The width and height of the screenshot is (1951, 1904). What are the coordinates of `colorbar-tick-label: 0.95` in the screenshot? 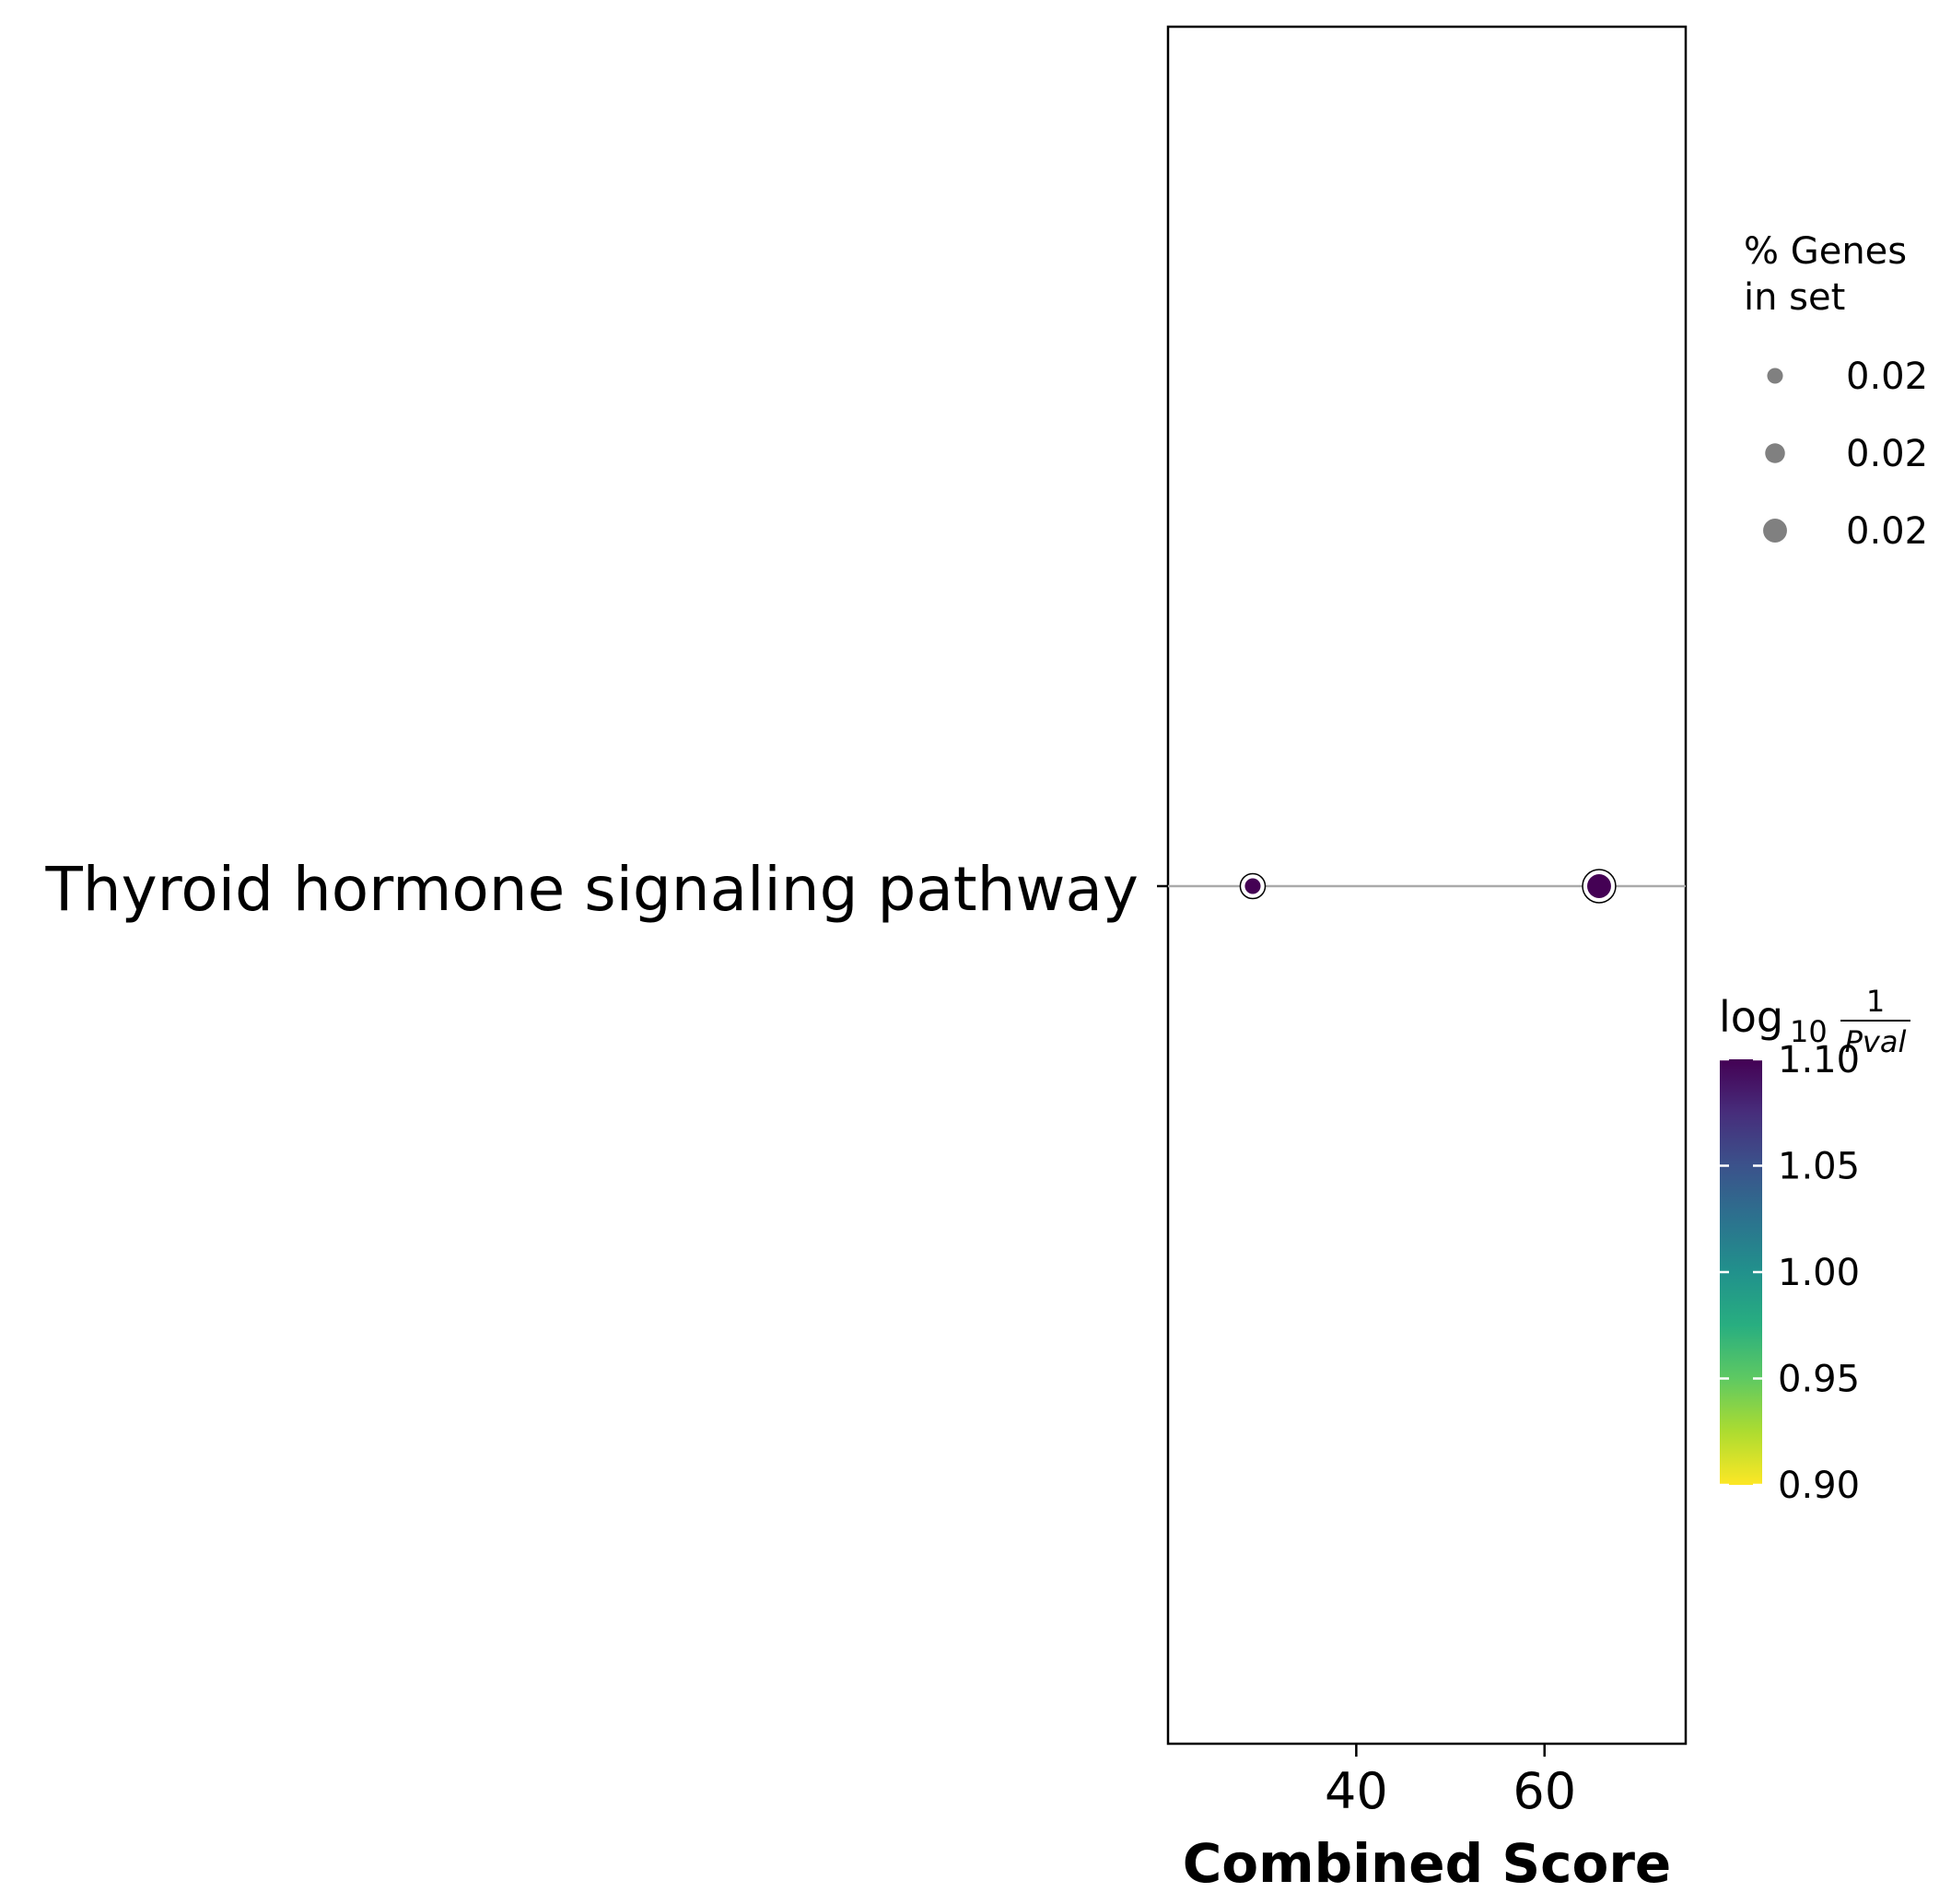 It's located at (1819, 1380).